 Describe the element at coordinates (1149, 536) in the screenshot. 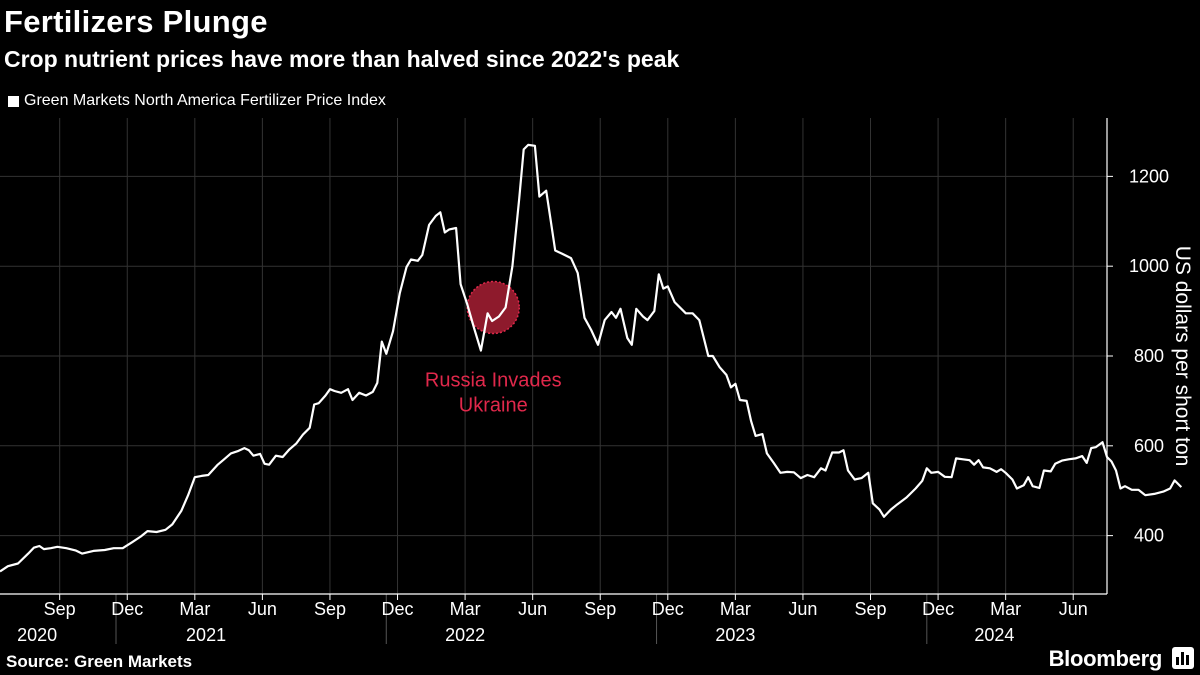

I see `y-tick-label-400: 400` at that location.